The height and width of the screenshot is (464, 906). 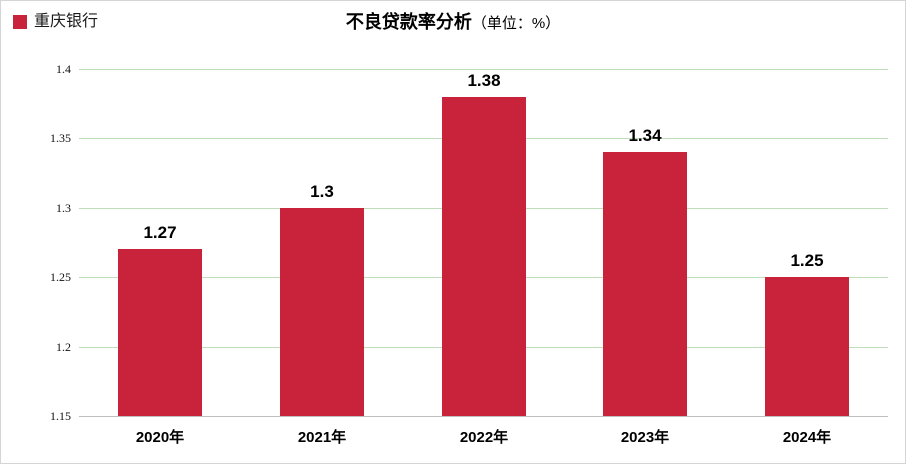 What do you see at coordinates (645, 437) in the screenshot?
I see `x-axis-label: 2023年` at bounding box center [645, 437].